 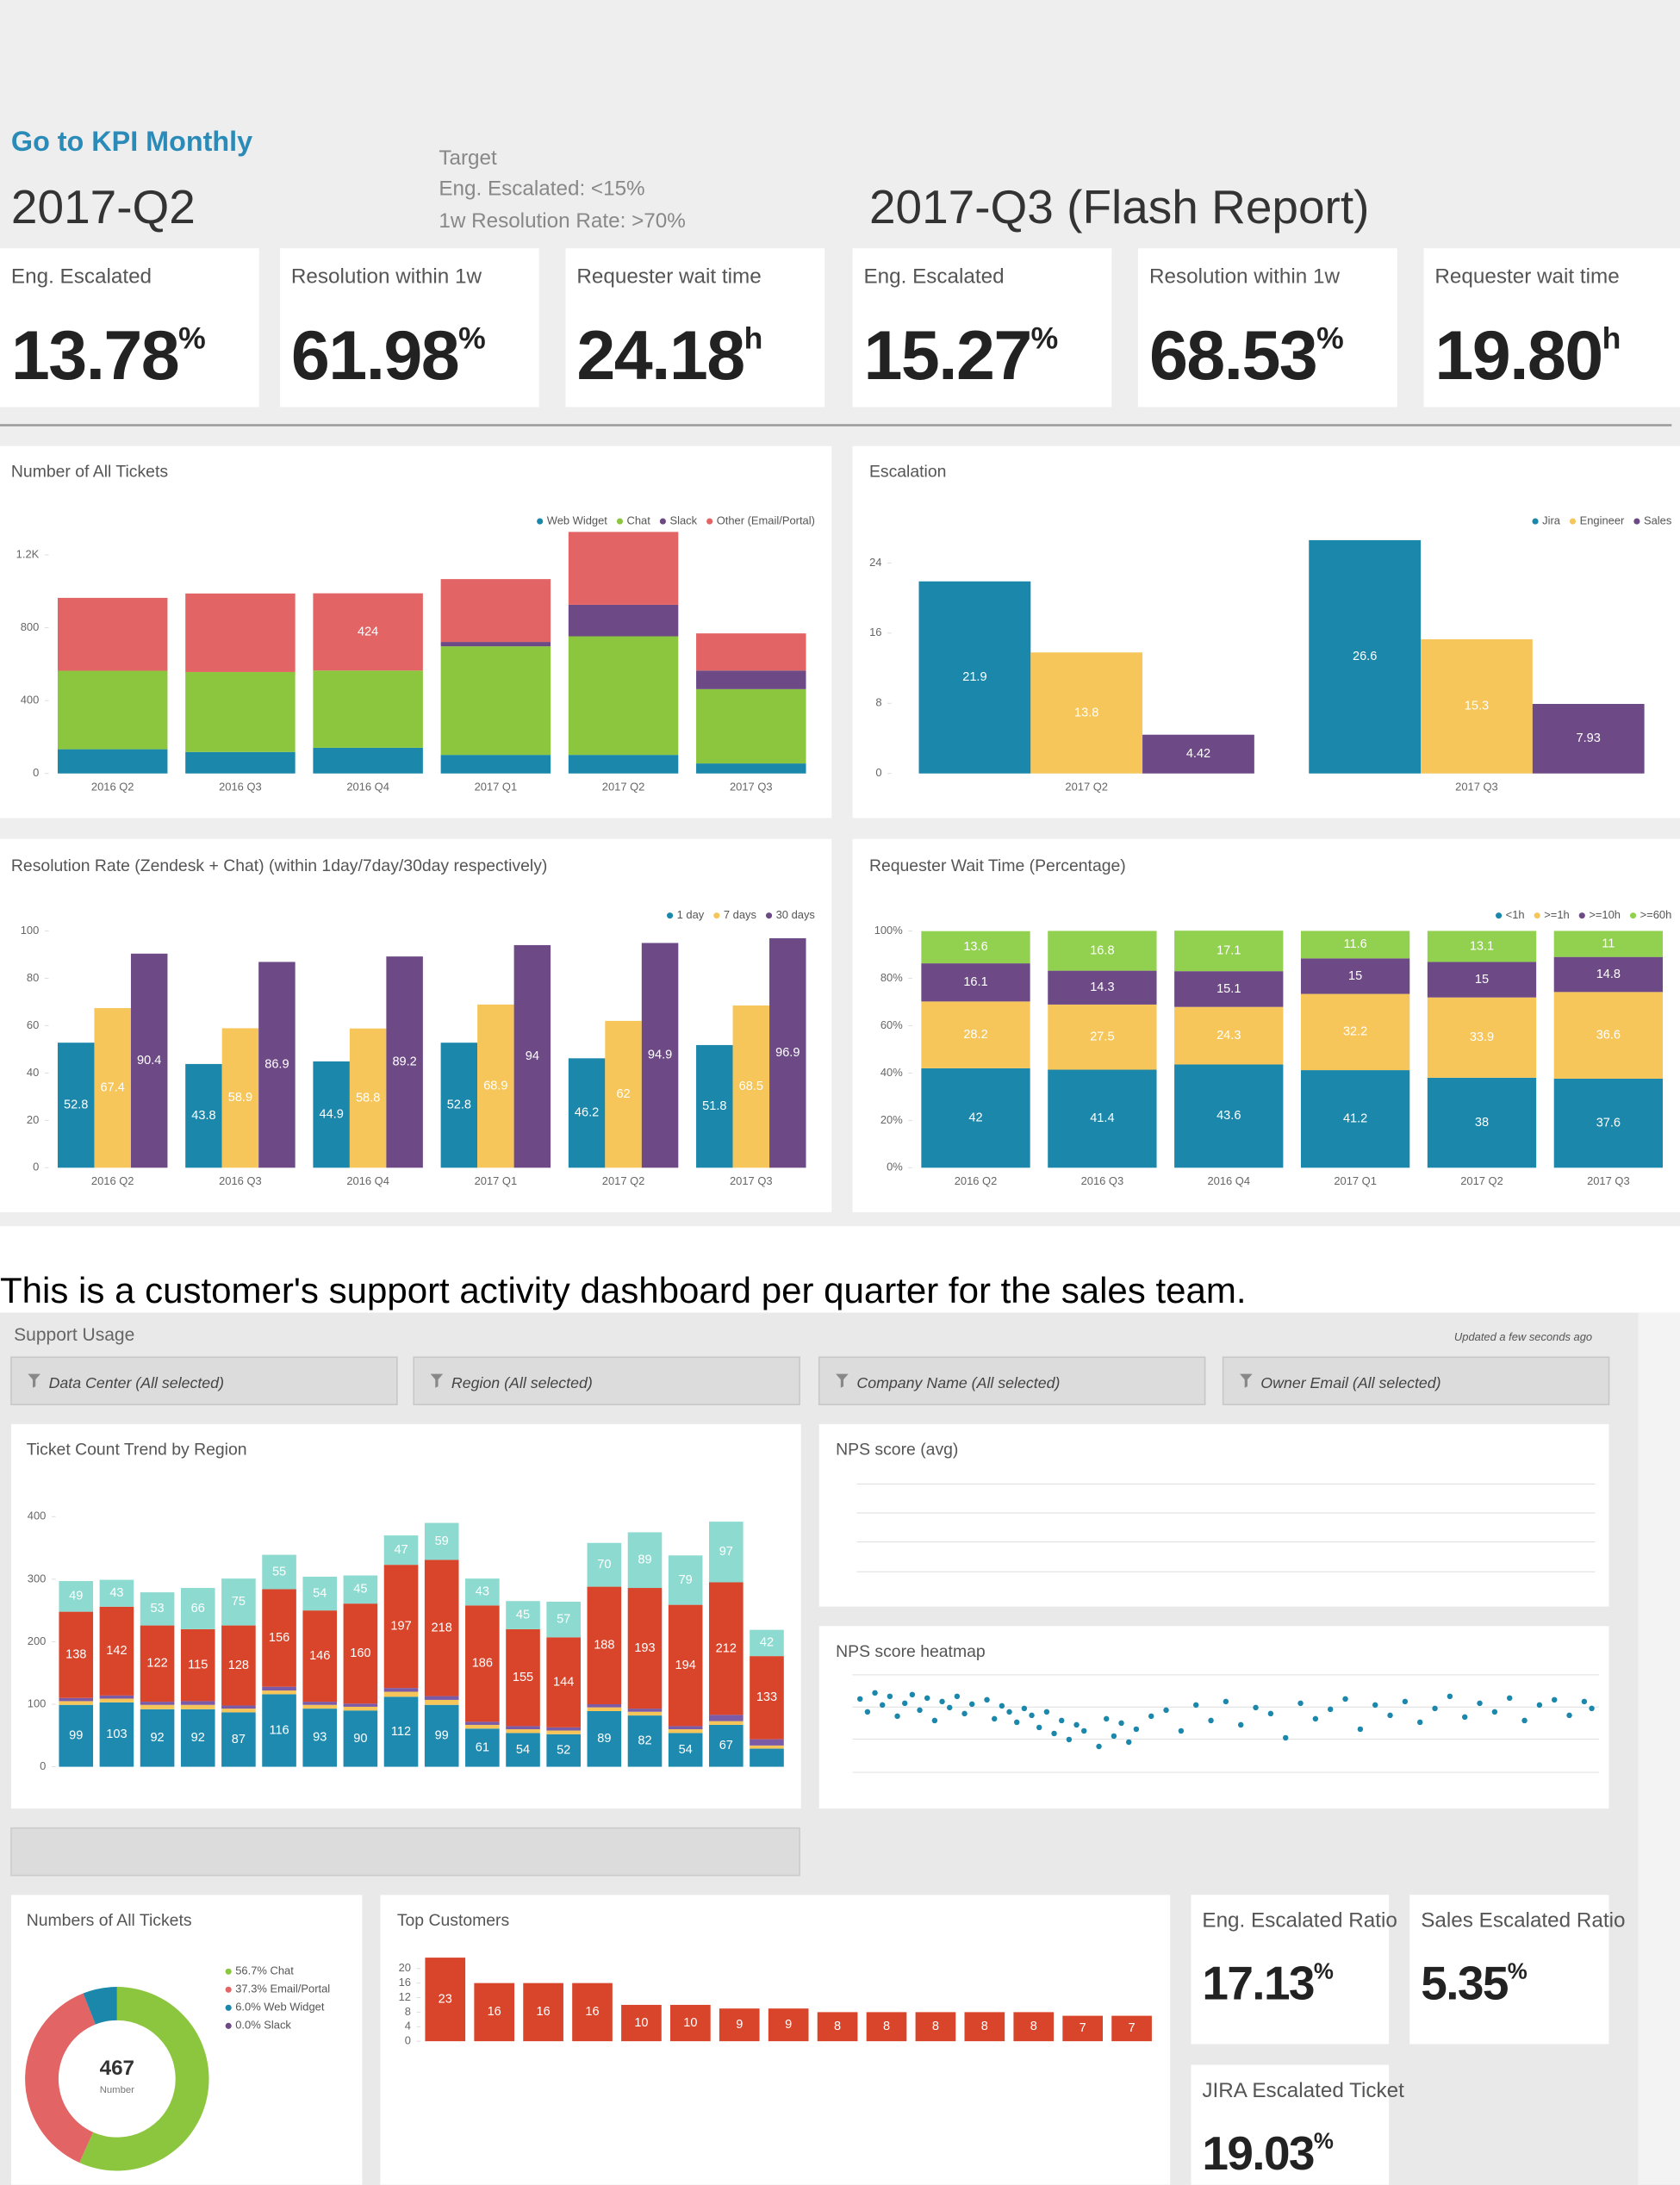 I want to click on legend-label: <1h, so click(x=1516, y=914).